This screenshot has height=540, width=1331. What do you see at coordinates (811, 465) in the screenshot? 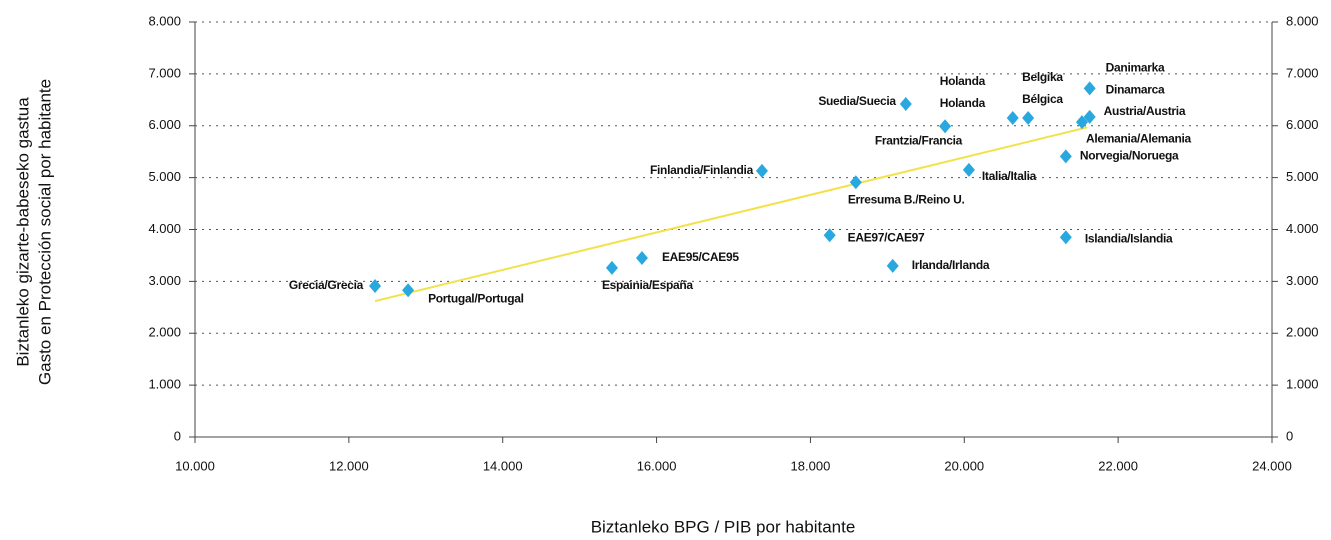
I see `x-tick-label: 18.000` at bounding box center [811, 465].